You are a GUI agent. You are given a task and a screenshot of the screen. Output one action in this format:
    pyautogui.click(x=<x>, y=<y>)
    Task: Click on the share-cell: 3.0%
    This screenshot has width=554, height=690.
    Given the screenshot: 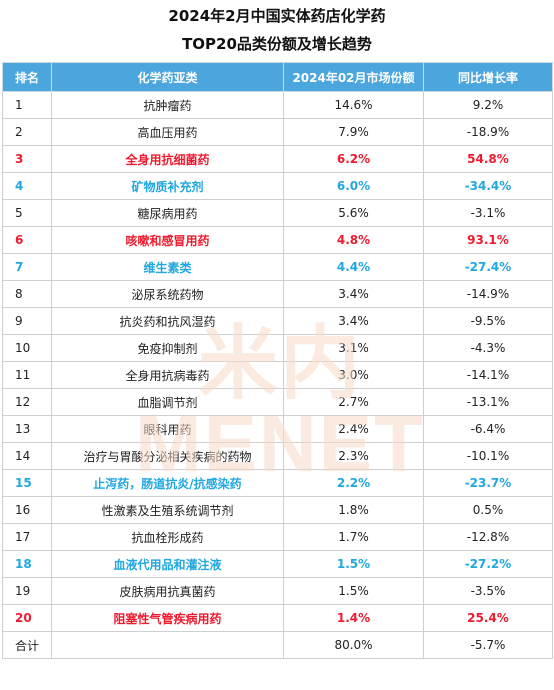 What is the action you would take?
    pyautogui.click(x=353, y=375)
    